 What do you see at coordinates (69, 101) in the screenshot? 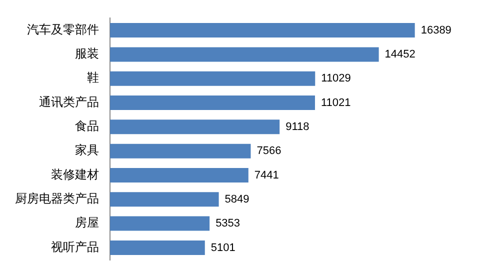
I see `y-tick-label: 通讯类产品` at bounding box center [69, 101].